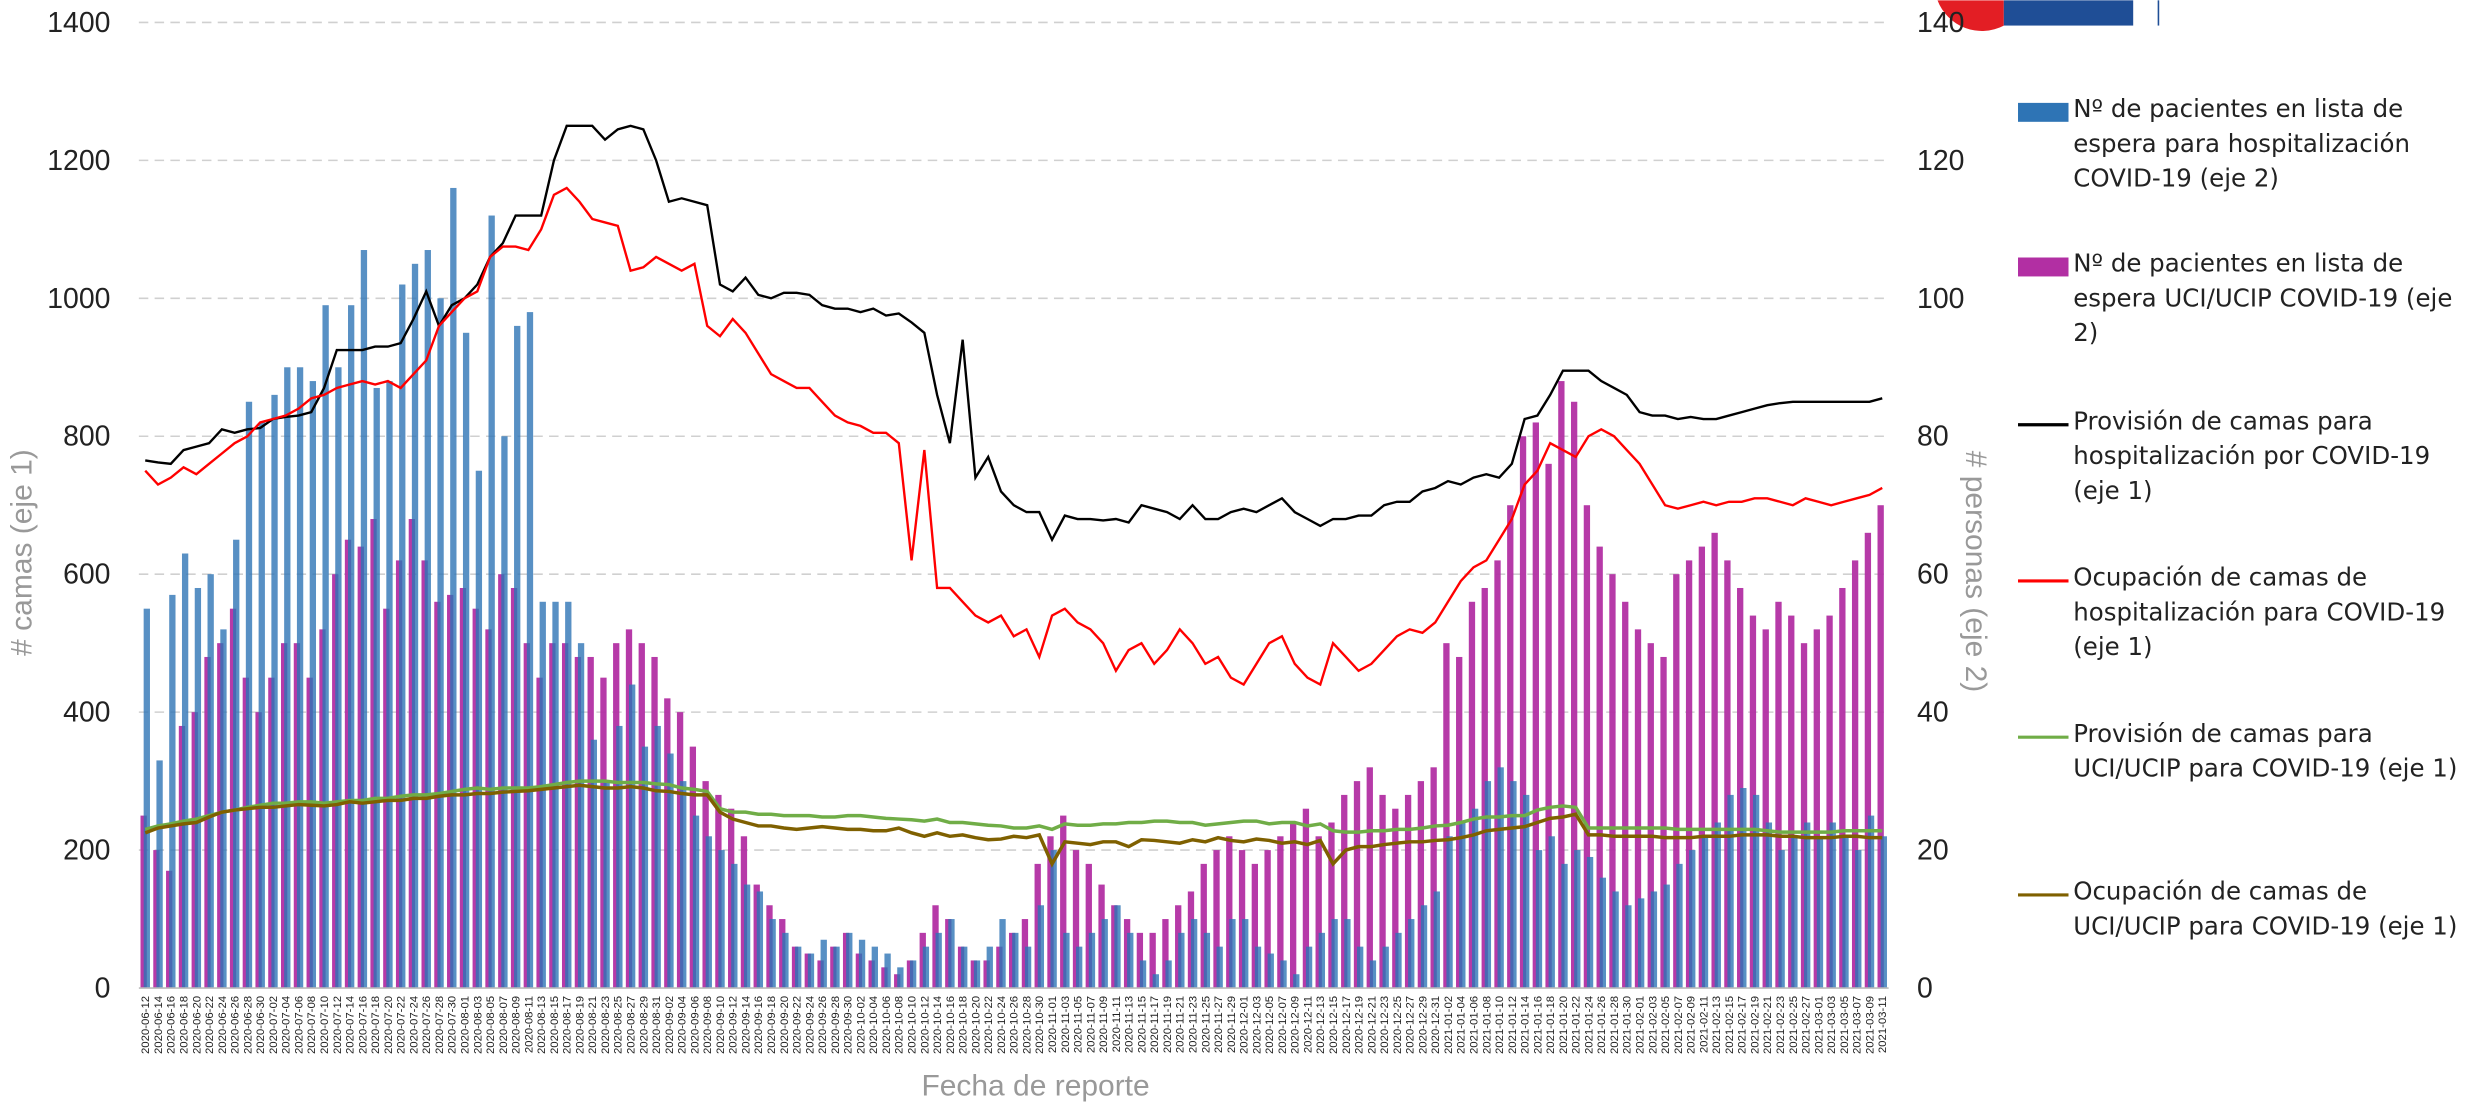 Image resolution: width=2474 pixels, height=1113 pixels. I want to click on x-tick-label: 2020-08-07, so click(504, 1025).